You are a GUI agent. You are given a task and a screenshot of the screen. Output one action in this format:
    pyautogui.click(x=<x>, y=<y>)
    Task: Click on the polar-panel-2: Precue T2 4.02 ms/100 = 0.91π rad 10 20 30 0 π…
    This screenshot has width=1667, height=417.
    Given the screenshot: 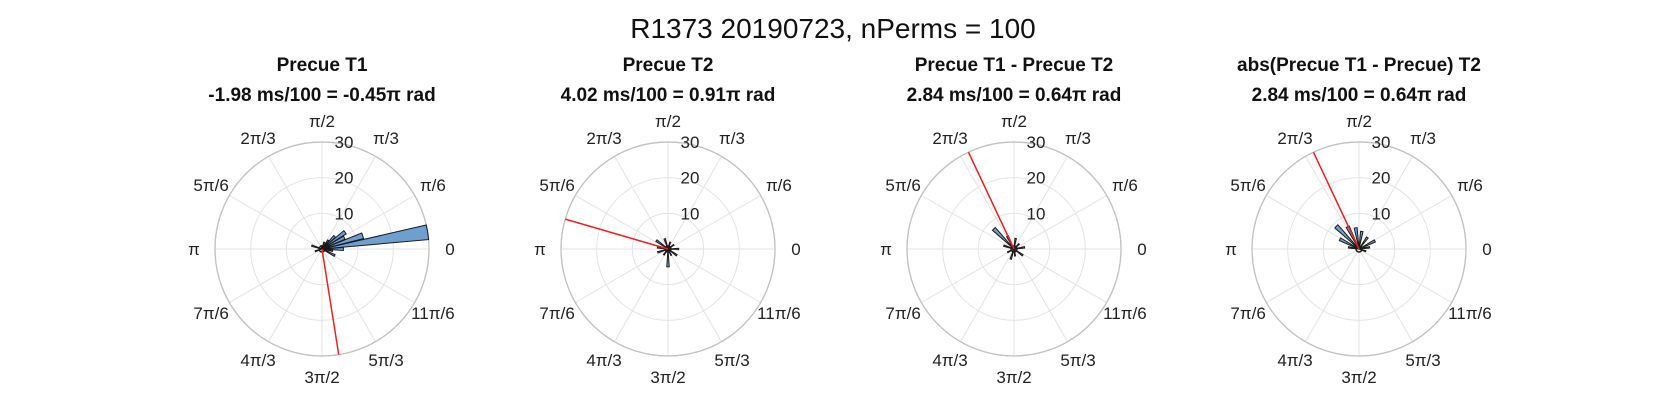 What is the action you would take?
    pyautogui.click(x=667, y=221)
    